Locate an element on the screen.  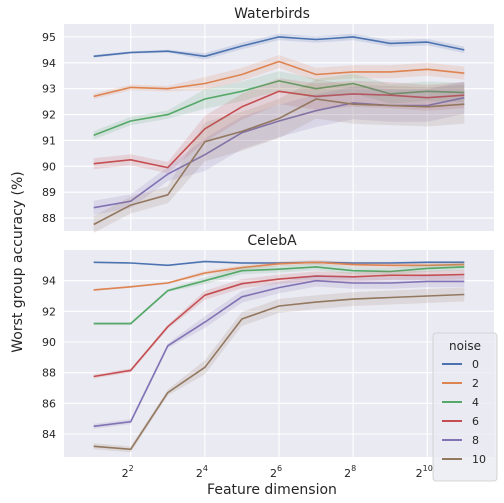
waterbirds-y-tick-label: 95 is located at coordinates (49, 37).